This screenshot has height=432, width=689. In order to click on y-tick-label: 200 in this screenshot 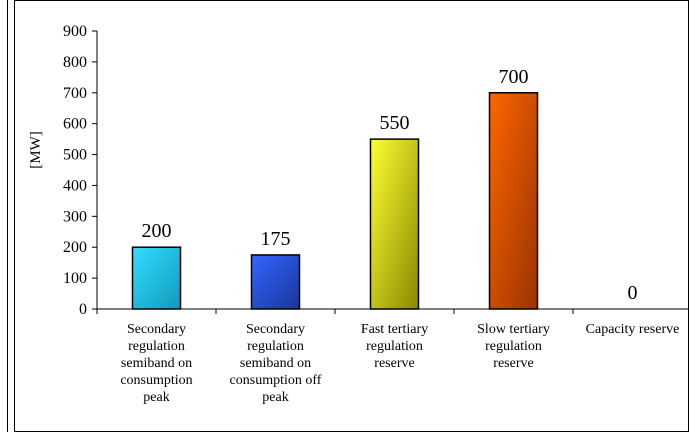, I will do `click(75, 247)`.